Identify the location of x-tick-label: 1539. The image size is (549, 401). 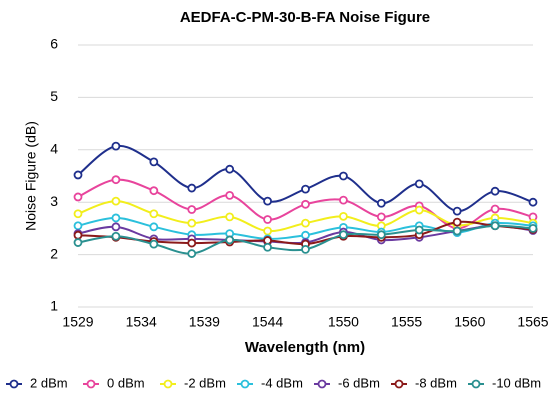
(204, 322).